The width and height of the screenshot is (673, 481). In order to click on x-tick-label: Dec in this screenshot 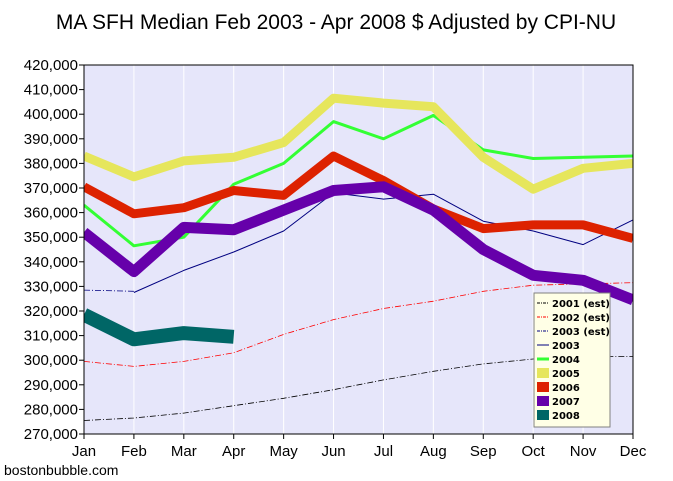, I will do `click(633, 451)`.